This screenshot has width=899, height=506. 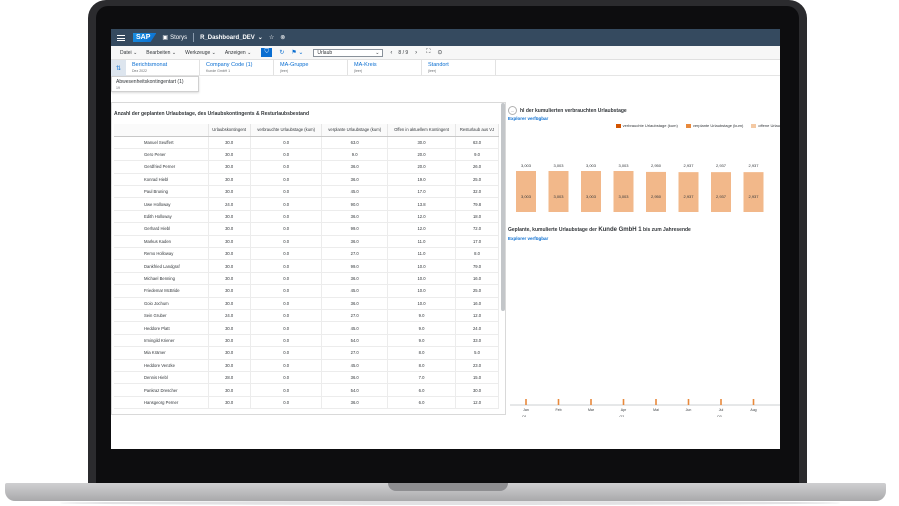 What do you see at coordinates (448, 487) in the screenshot?
I see `laptop-notch` at bounding box center [448, 487].